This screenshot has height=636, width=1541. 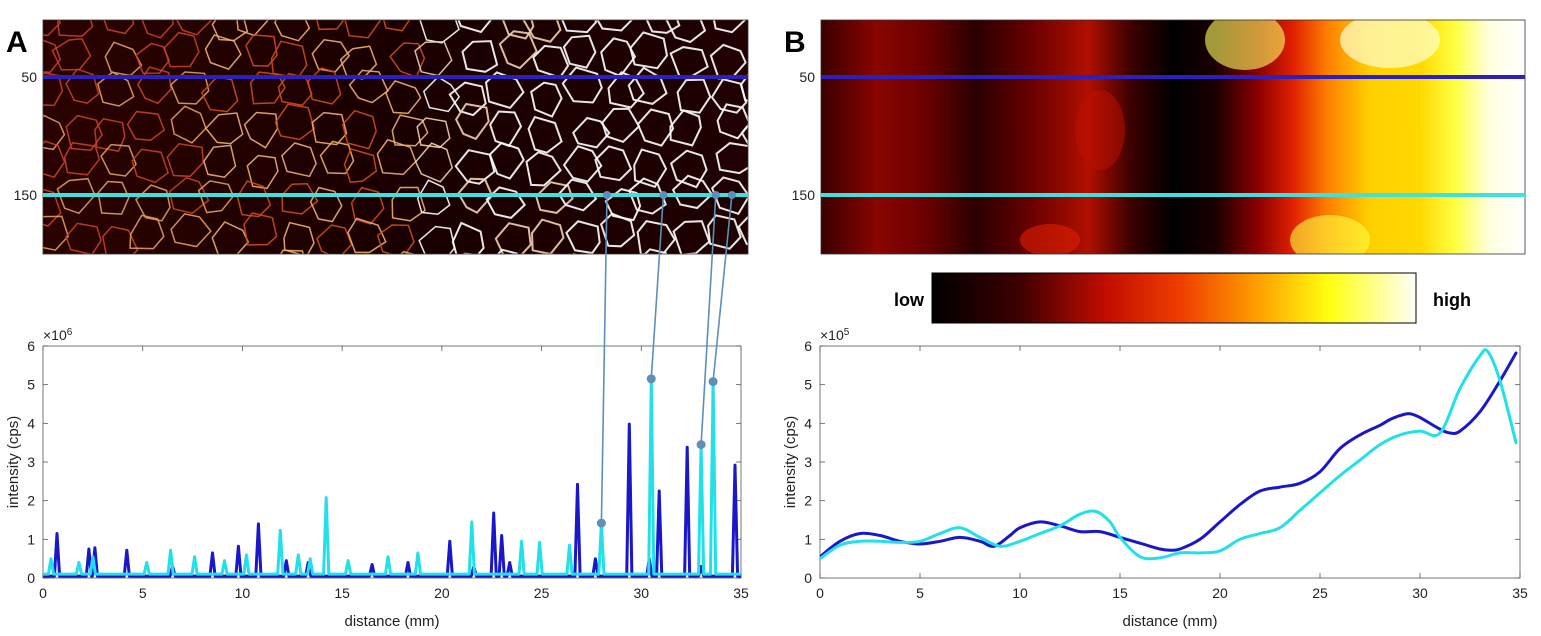 What do you see at coordinates (832, 335) in the screenshot?
I see `chart-b-exponent-base: ×10` at bounding box center [832, 335].